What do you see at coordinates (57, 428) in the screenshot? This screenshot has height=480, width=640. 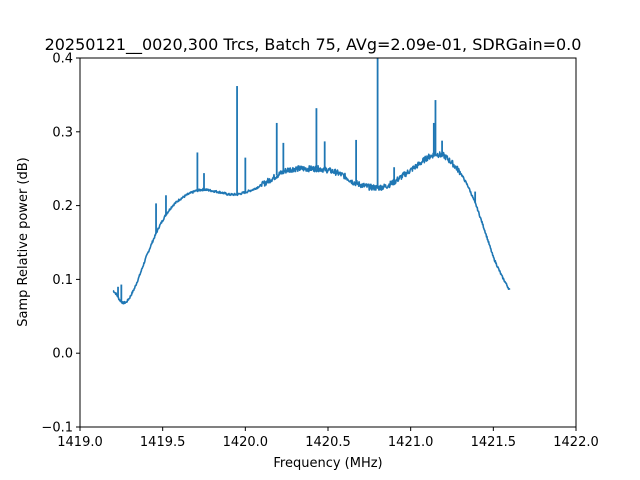 I see `y-tick-label: −0.1` at bounding box center [57, 428].